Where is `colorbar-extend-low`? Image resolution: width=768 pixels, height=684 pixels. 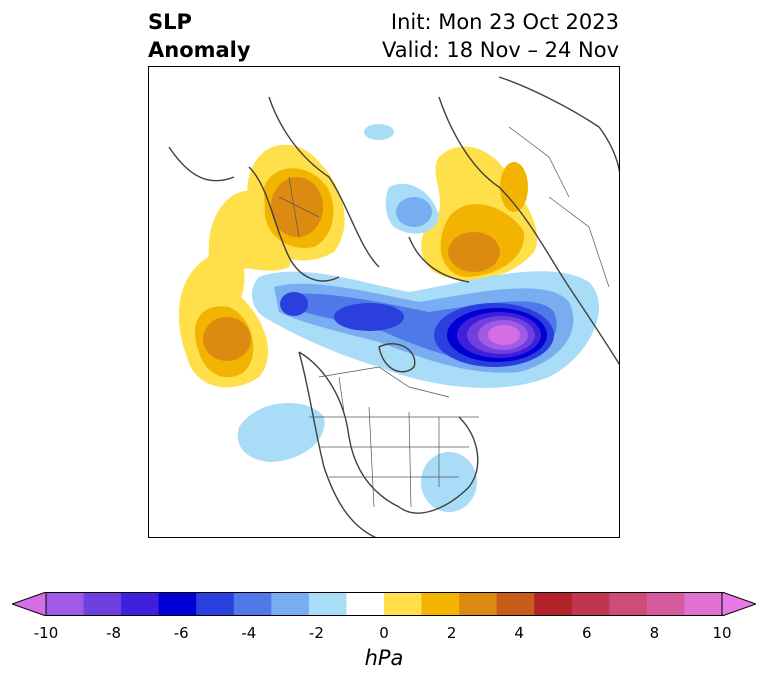 colorbar-extend-low is located at coordinates (29, 604).